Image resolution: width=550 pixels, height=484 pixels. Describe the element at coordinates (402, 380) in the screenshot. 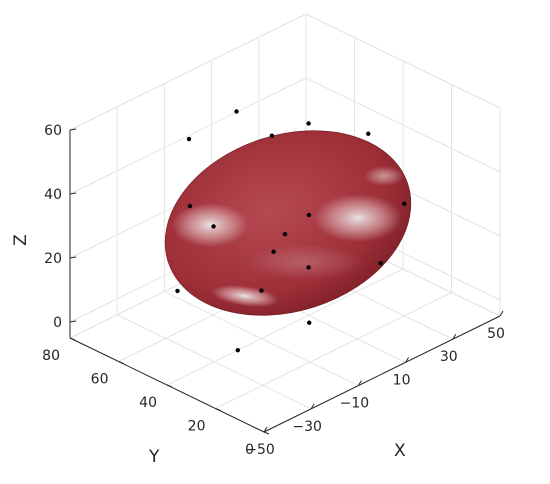

I see `x-tick-label: 10` at that location.